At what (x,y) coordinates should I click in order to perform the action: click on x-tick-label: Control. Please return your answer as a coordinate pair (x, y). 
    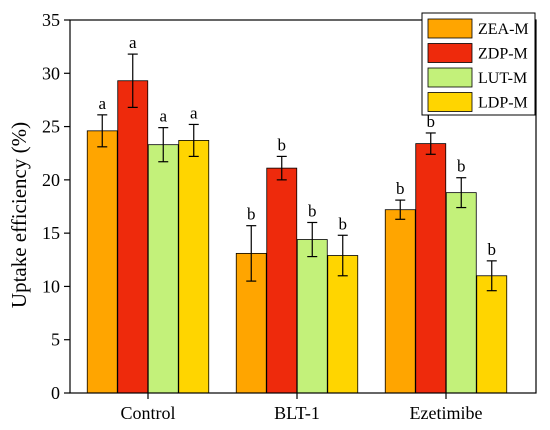
    Looking at the image, I should click on (147, 413).